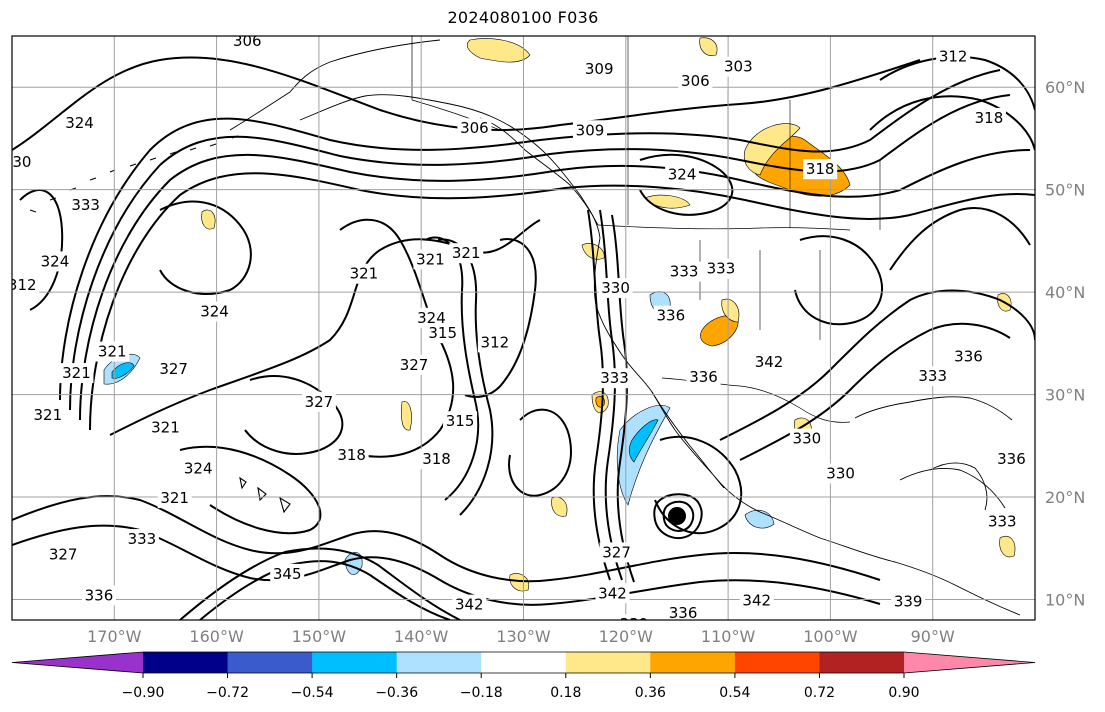 The image size is (1105, 712). Describe the element at coordinates (708, 46) in the screenshot. I see `yellow-patch-yukon` at that location.